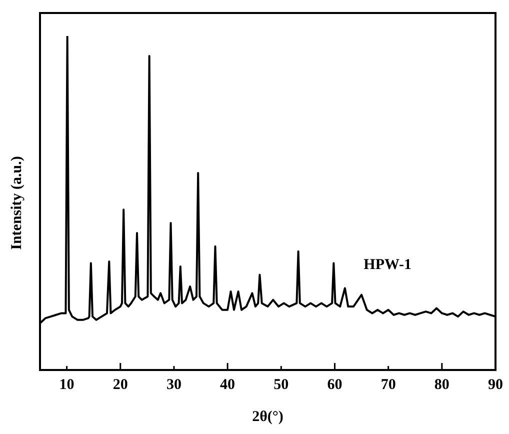 The height and width of the screenshot is (434, 509). Describe the element at coordinates (268, 416) in the screenshot. I see `x-axis-title: 2θ(°)` at that location.